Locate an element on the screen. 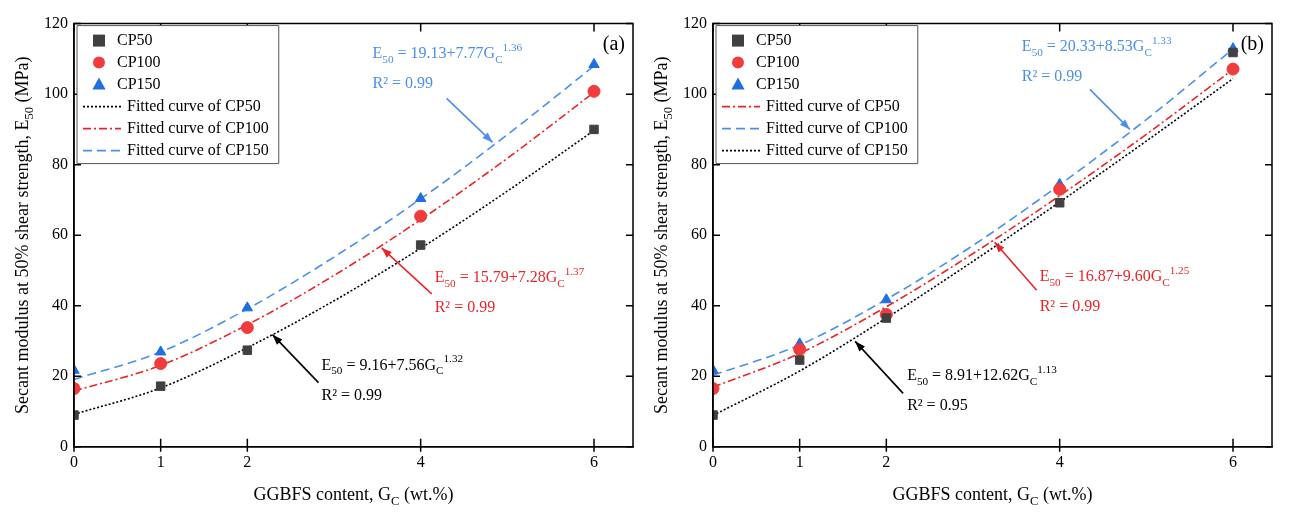  annotation: (b) is located at coordinates (1252, 43).